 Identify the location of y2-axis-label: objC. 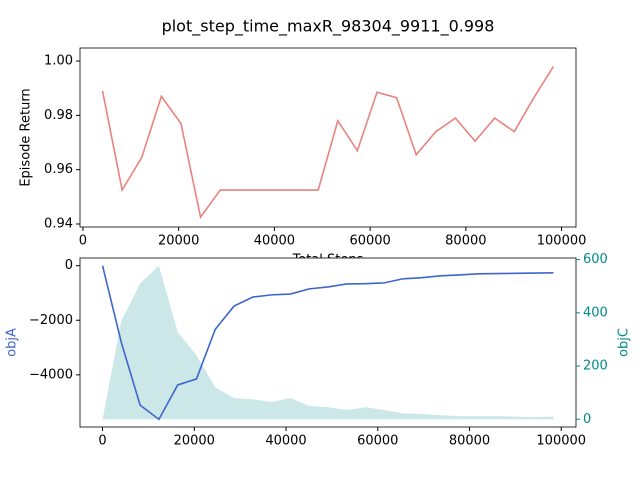
(624, 342).